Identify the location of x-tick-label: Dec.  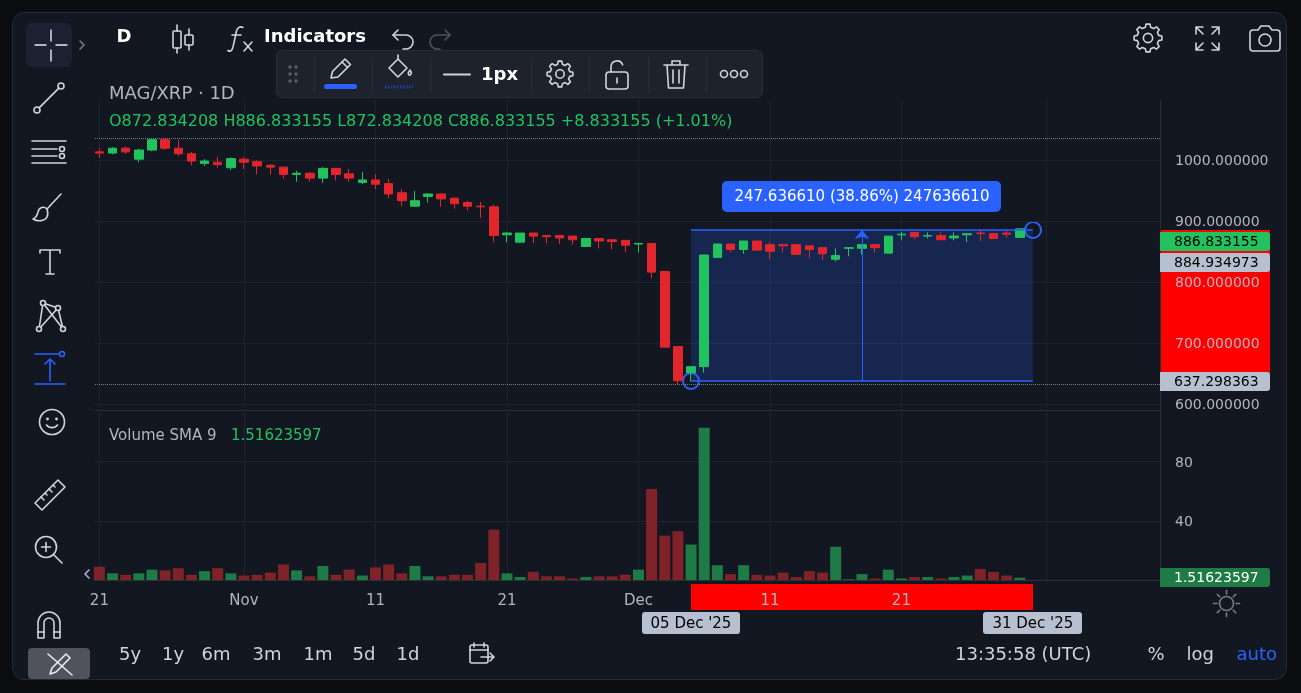
(638, 599).